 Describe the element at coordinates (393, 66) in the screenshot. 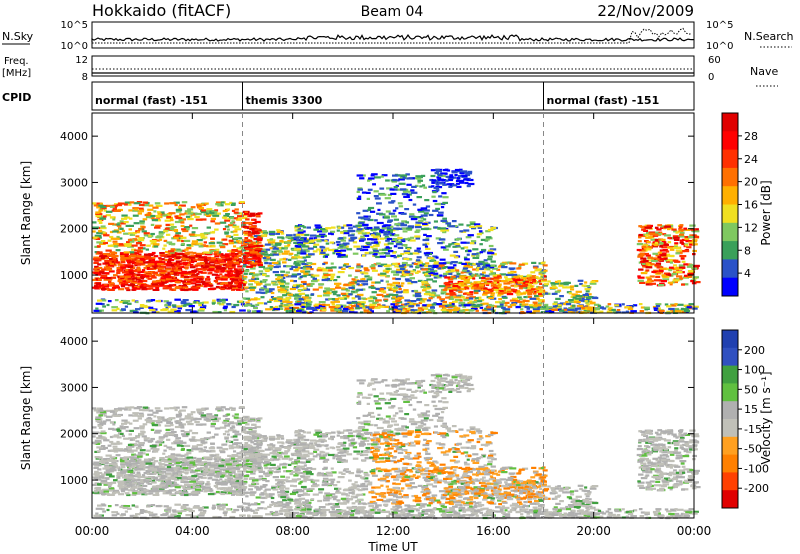

I see `freq-panel` at that location.